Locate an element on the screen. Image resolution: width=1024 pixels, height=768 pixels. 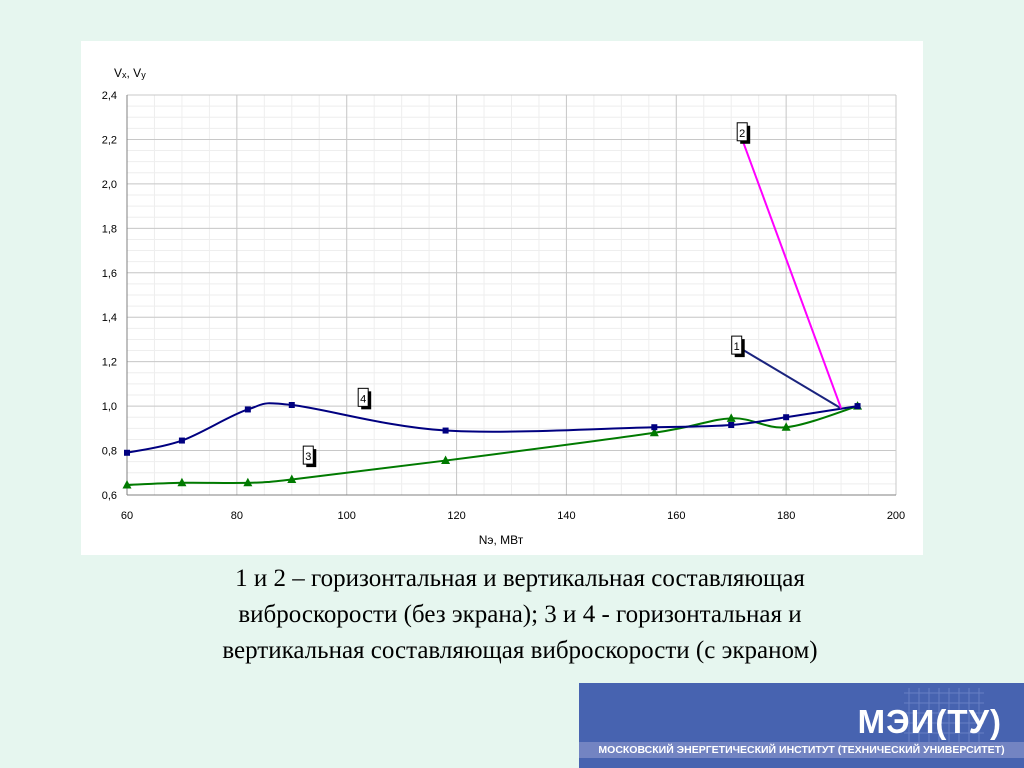
series-3-line is located at coordinates (492, 445).